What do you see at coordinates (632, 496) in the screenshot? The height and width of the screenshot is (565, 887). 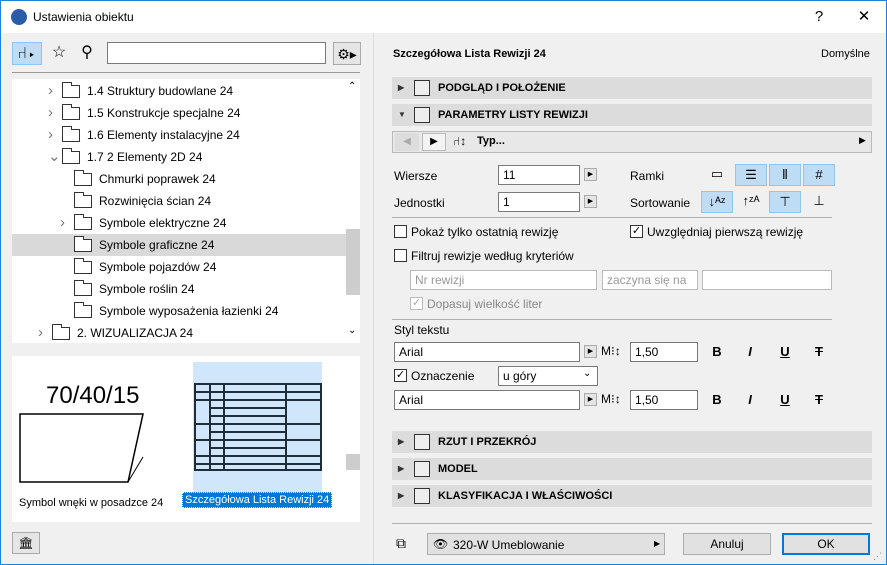 I see `section-classification: ▶ KLASYFIKACJA I WŁAŚCIWOŚCI` at bounding box center [632, 496].